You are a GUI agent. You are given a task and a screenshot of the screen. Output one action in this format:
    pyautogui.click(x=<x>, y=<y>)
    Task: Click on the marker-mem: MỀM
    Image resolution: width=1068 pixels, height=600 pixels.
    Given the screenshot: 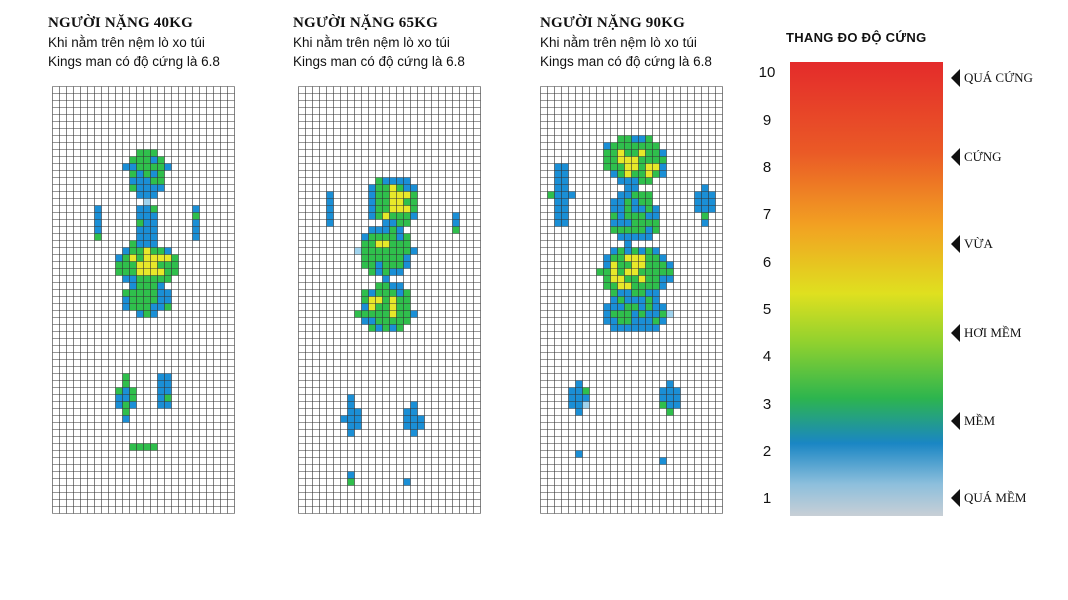 What is the action you would take?
    pyautogui.click(x=973, y=421)
    